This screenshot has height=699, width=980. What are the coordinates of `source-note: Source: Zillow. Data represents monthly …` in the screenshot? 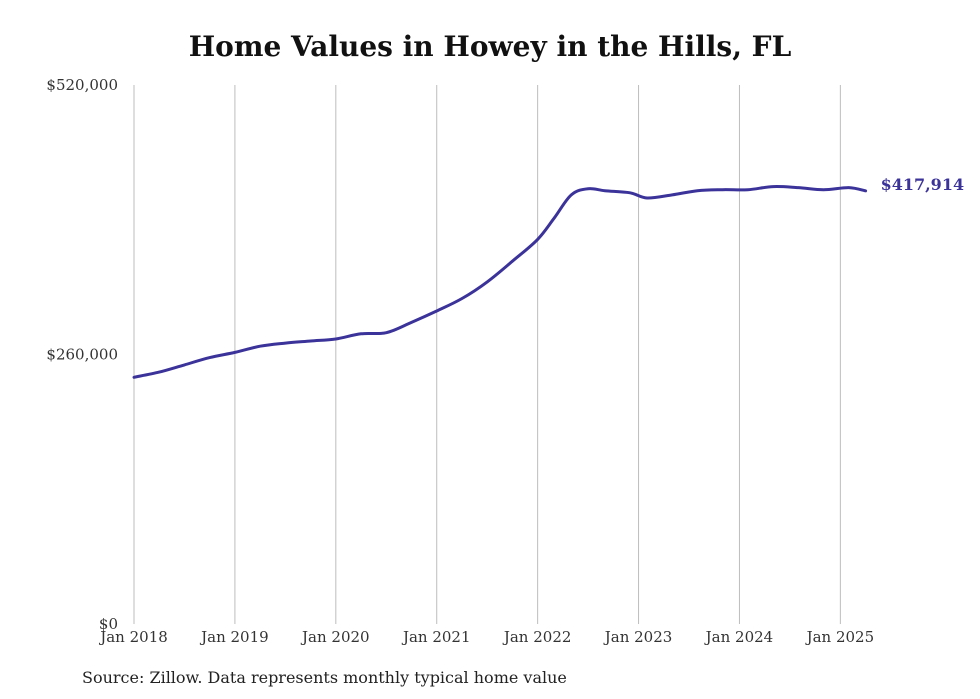 It's located at (324, 677).